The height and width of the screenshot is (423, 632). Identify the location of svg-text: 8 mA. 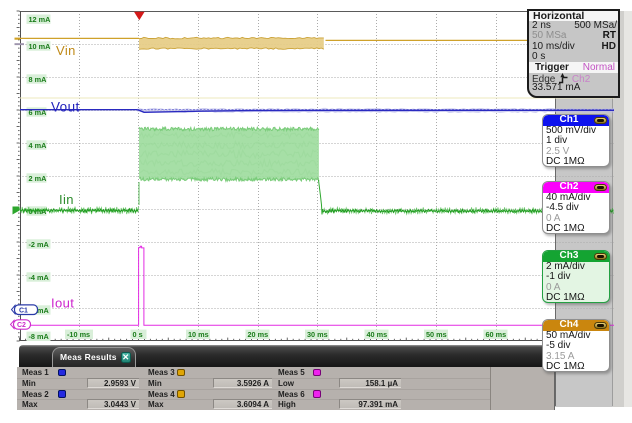
(38, 79).